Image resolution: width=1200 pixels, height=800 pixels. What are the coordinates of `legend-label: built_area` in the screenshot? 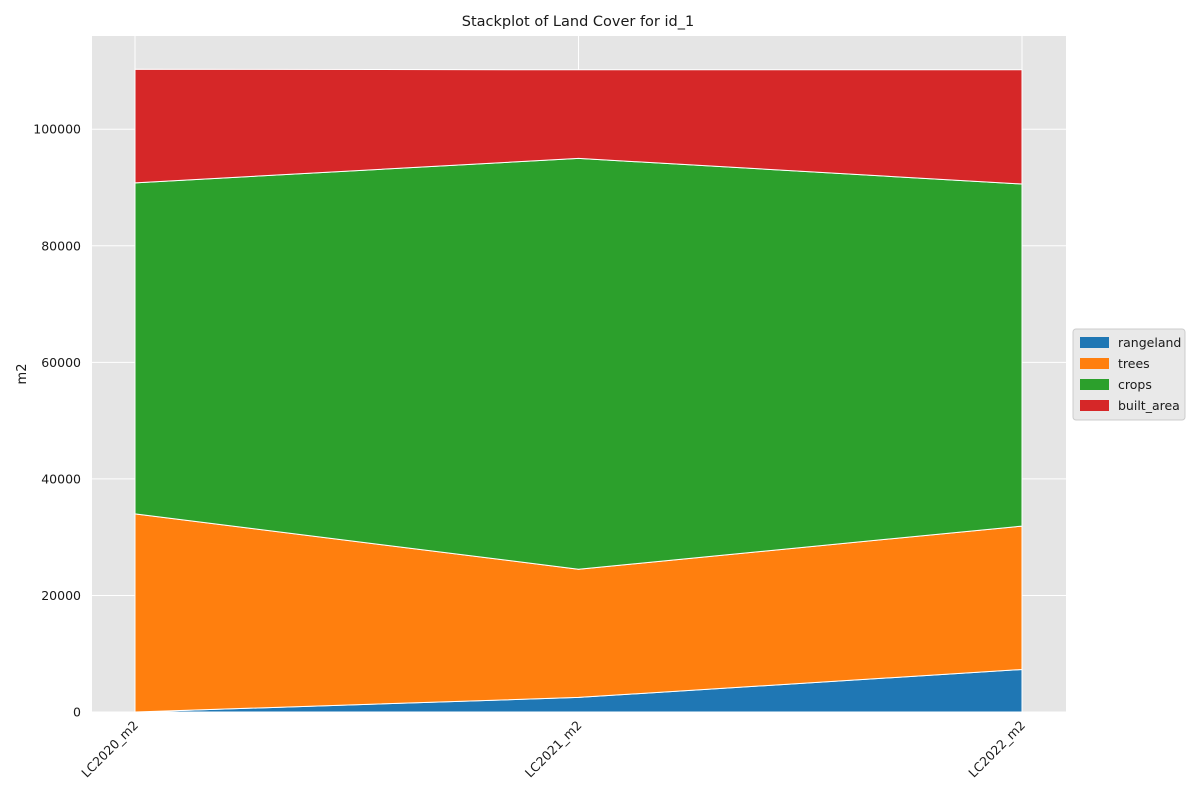 It's located at (1149, 405).